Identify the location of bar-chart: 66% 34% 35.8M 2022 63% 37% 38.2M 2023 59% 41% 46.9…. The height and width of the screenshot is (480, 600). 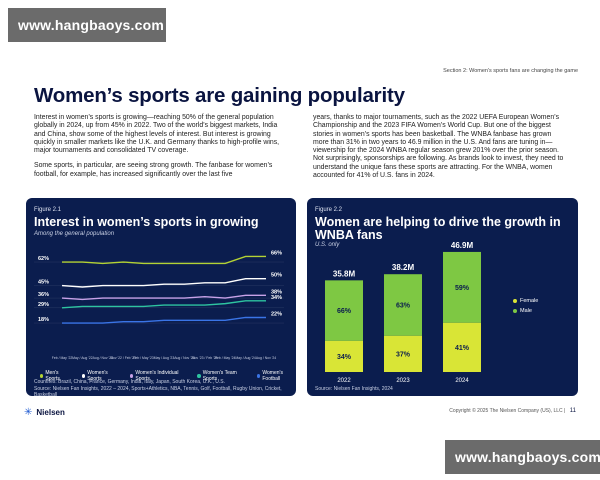
(403, 312).